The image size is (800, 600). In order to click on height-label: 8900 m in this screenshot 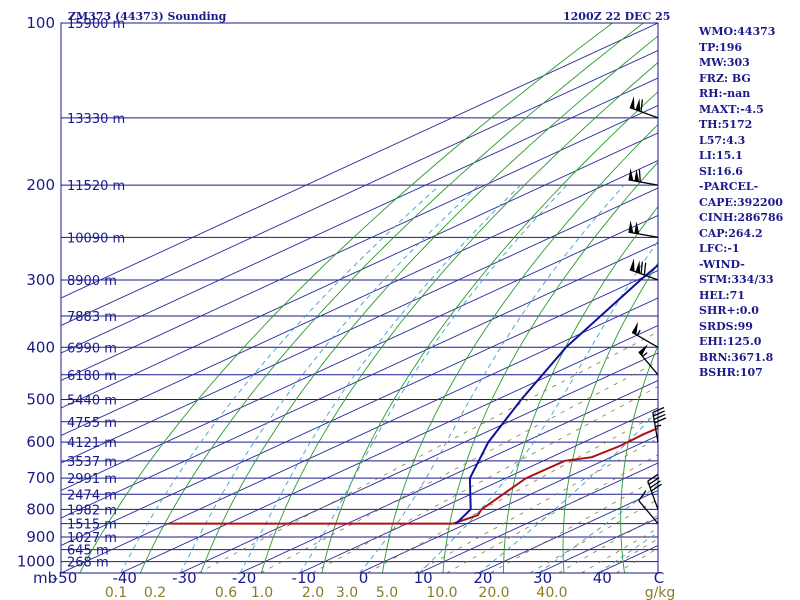, I will do `click(92, 281)`.